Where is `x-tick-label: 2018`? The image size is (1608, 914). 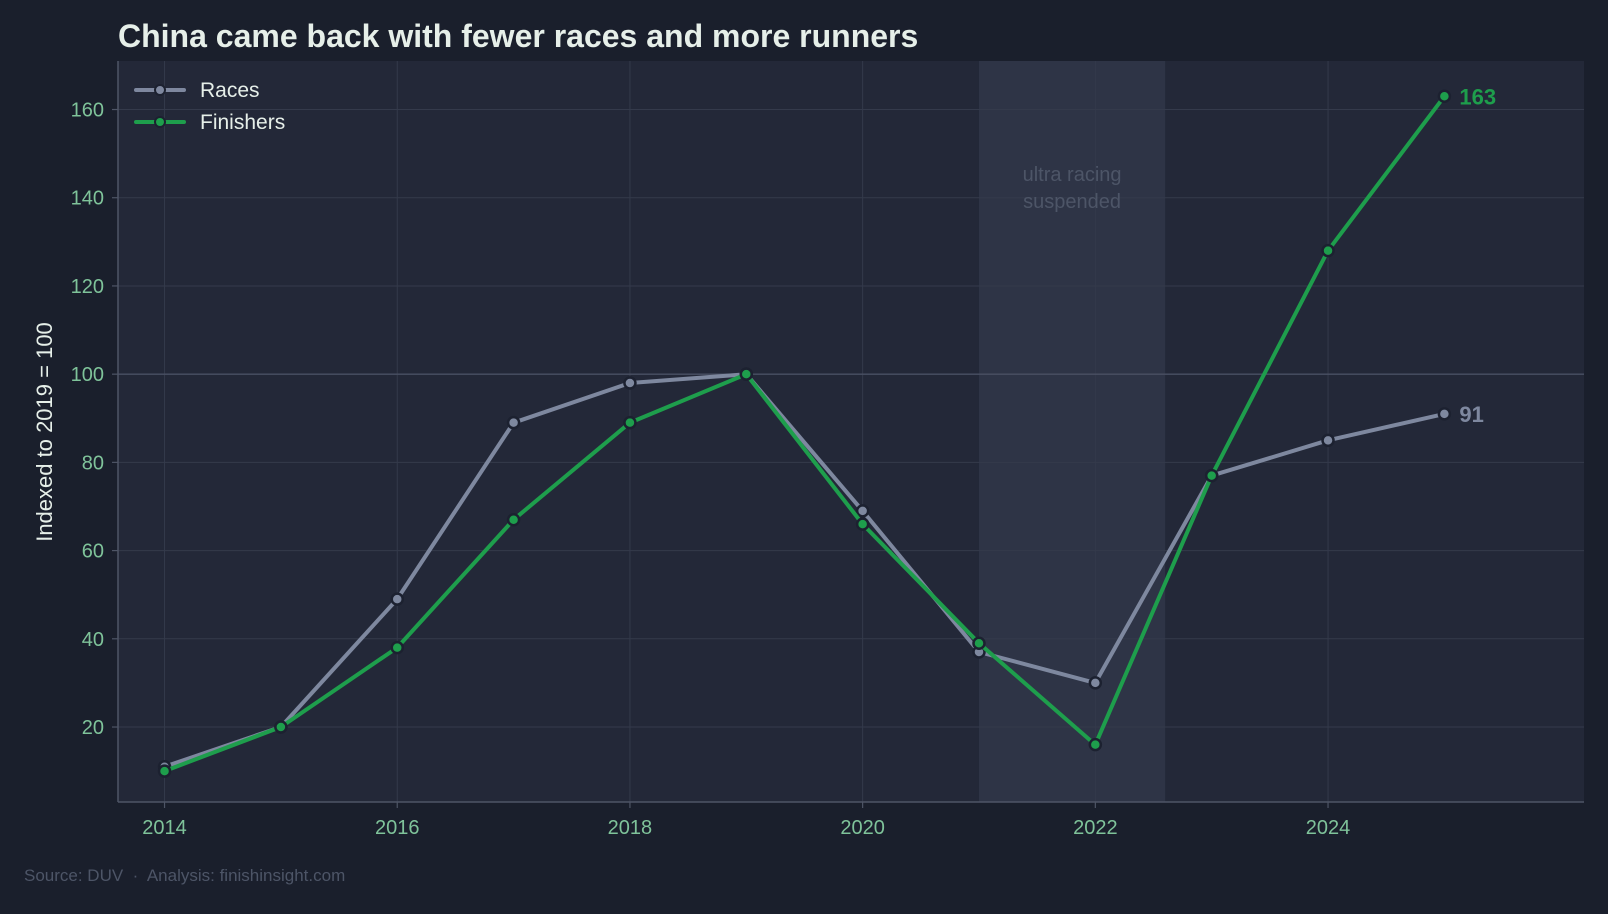
x-tick-label: 2018 is located at coordinates (630, 828).